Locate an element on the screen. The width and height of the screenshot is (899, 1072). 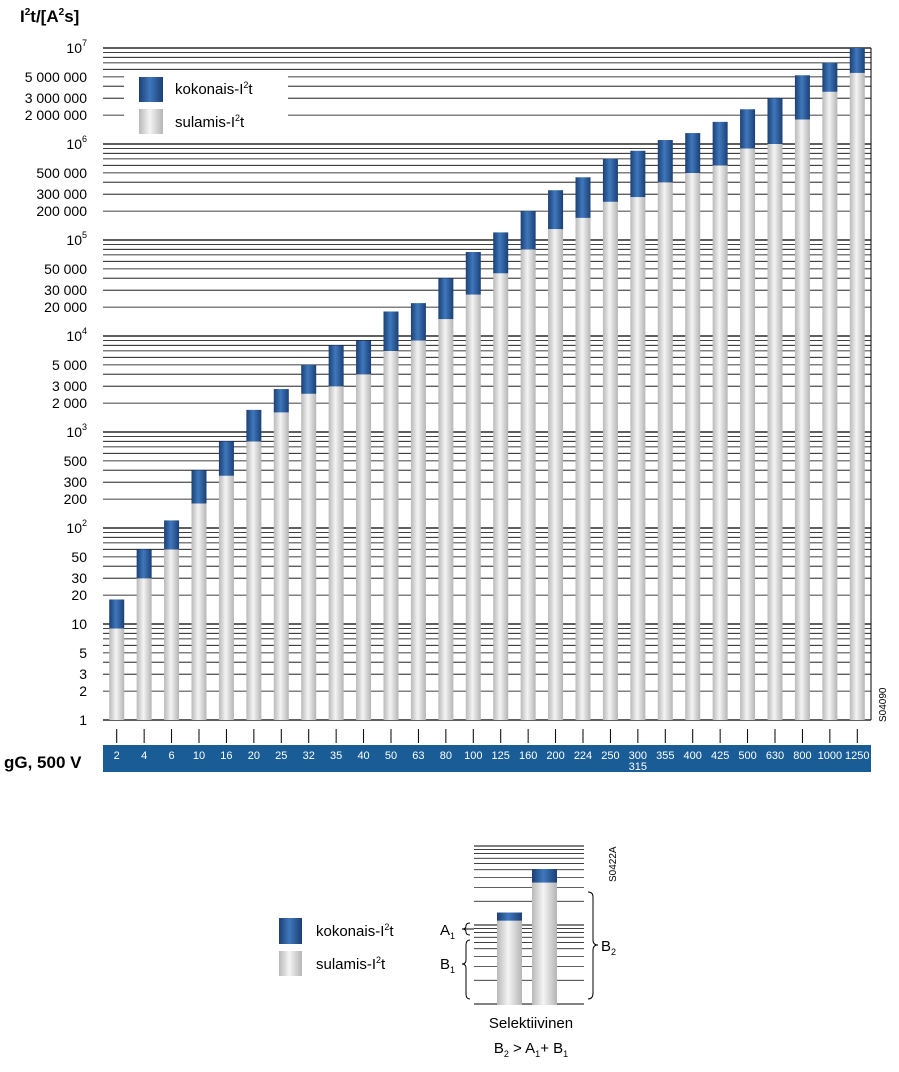
inset-formula: B2 > A1+ B1 is located at coordinates (531, 1049).